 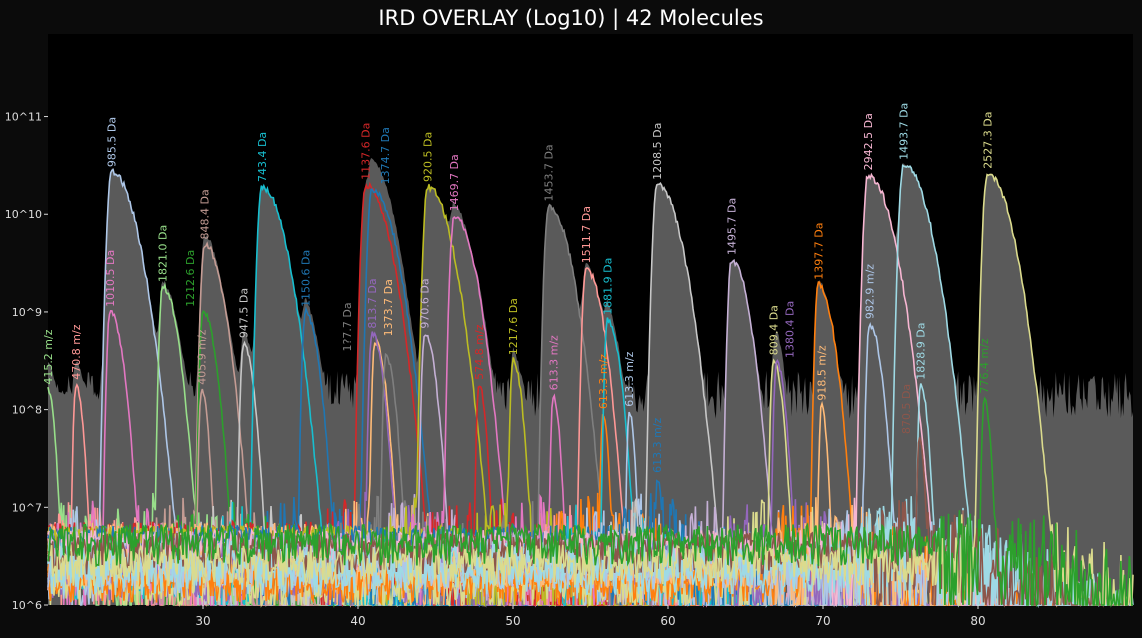 I want to click on peak-label-39: 2527.3 Da, so click(x=987, y=140).